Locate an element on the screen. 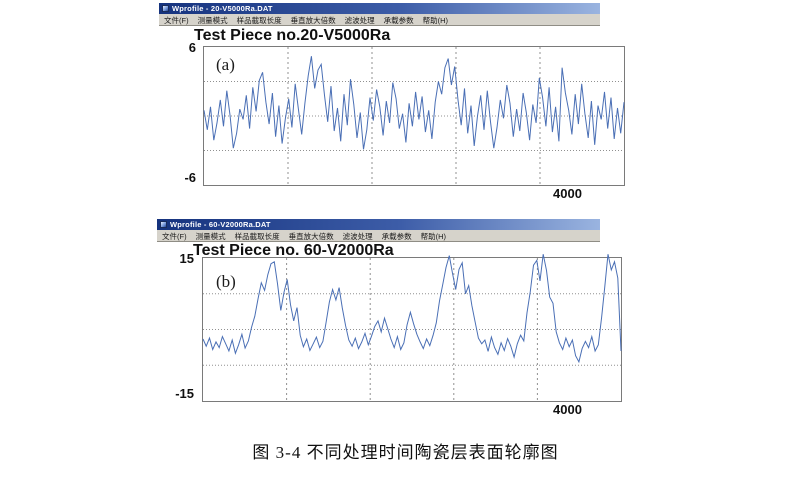 This screenshot has width=811, height=479. titlebar: Wprofile - 60-V2000Ra.DAT is located at coordinates (378, 224).